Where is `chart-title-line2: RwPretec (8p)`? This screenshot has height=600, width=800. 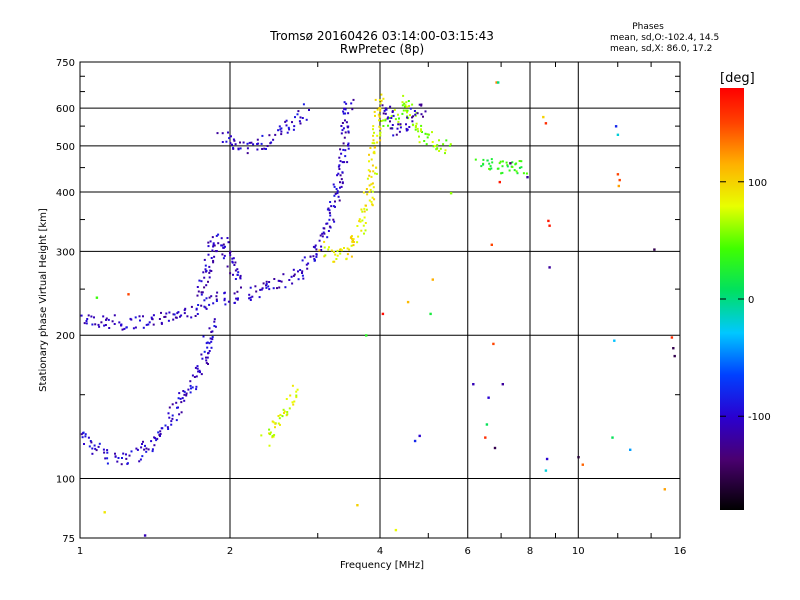 chart-title-line2: RwPretec (8p) is located at coordinates (382, 49).